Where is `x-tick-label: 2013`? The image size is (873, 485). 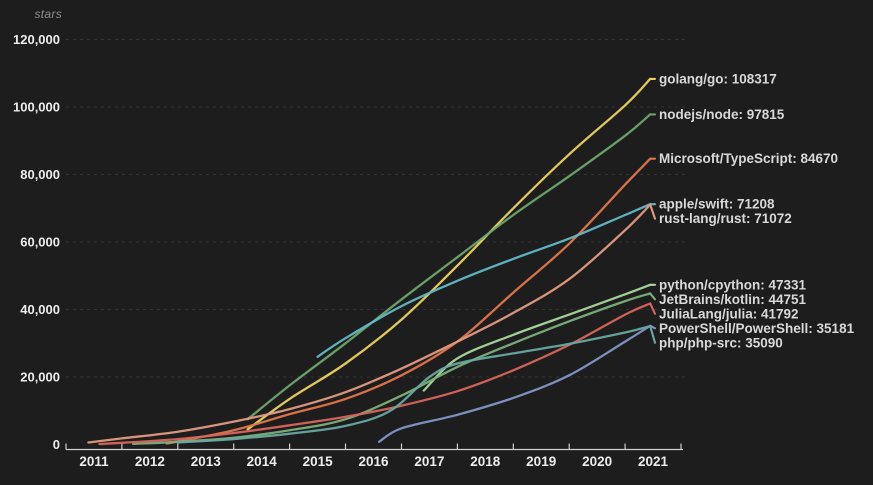 x-tick-label: 2013 is located at coordinates (206, 461).